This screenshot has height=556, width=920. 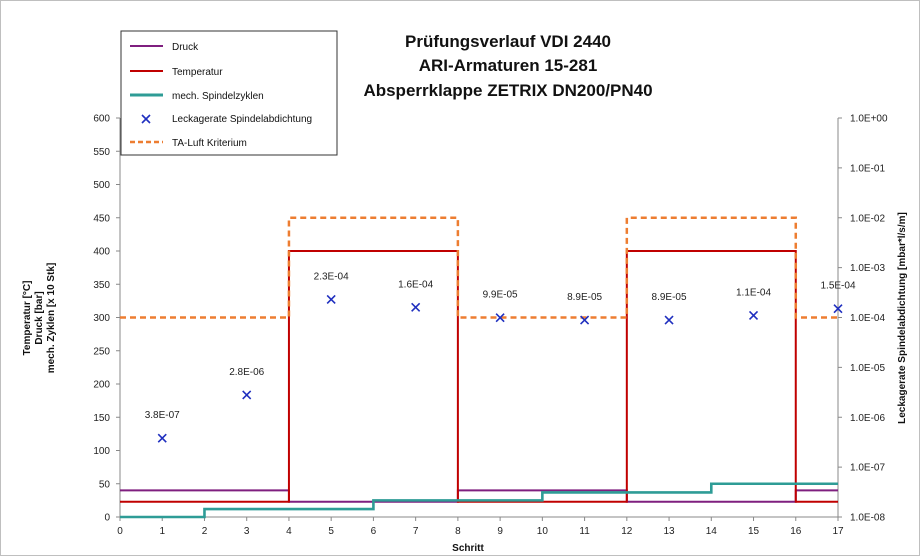 What do you see at coordinates (107, 518) in the screenshot?
I see `y-tick-label: 0` at bounding box center [107, 518].